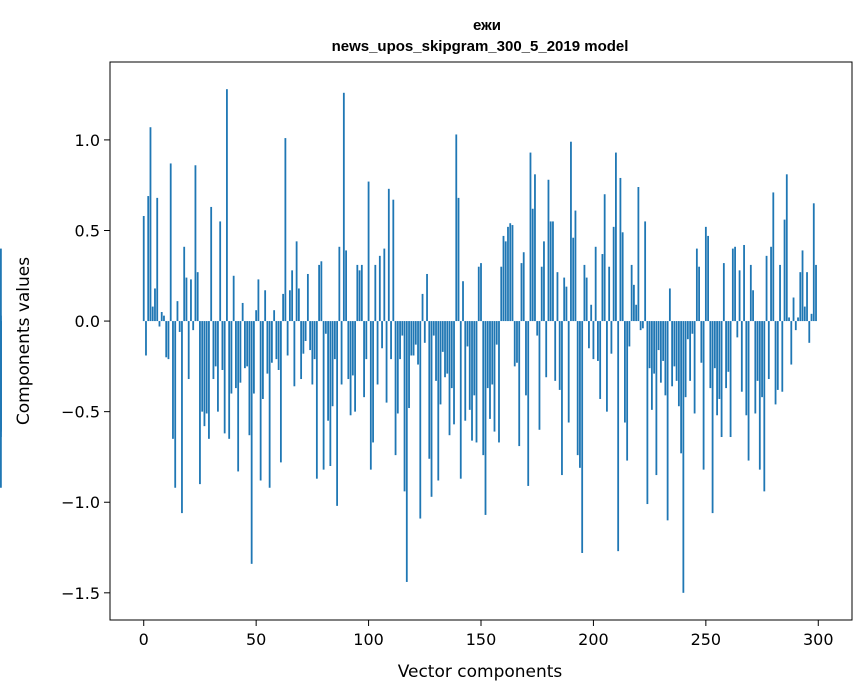  Describe the element at coordinates (87, 230) in the screenshot. I see `y-tick-label: 0.5` at that location.